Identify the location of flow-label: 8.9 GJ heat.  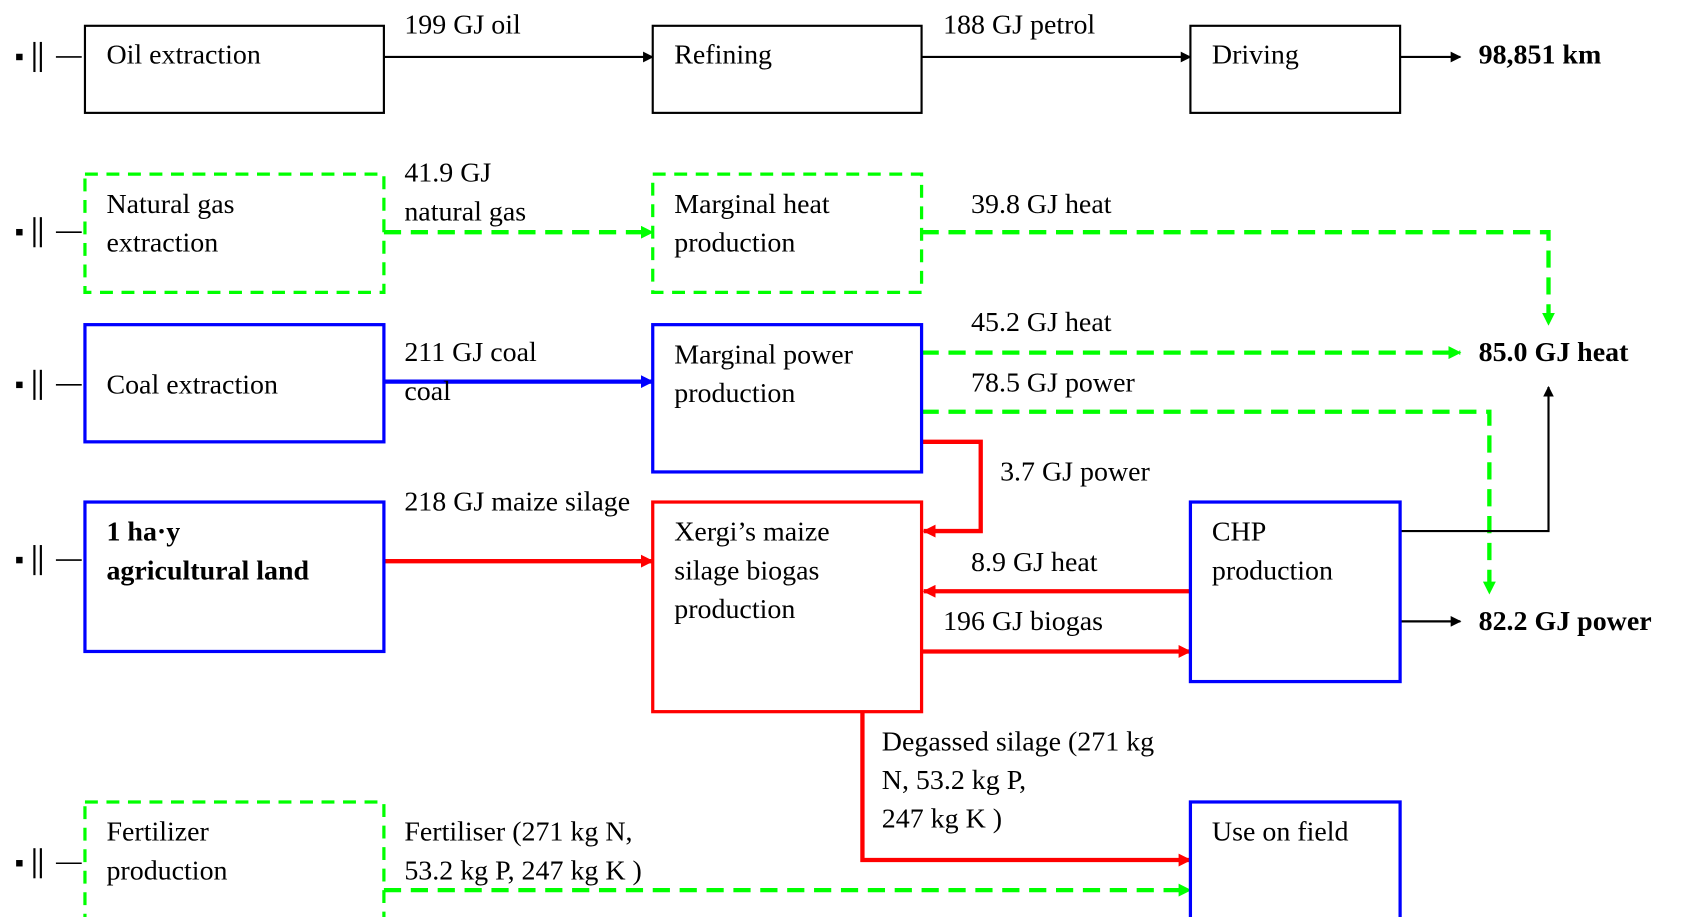
(1034, 562).